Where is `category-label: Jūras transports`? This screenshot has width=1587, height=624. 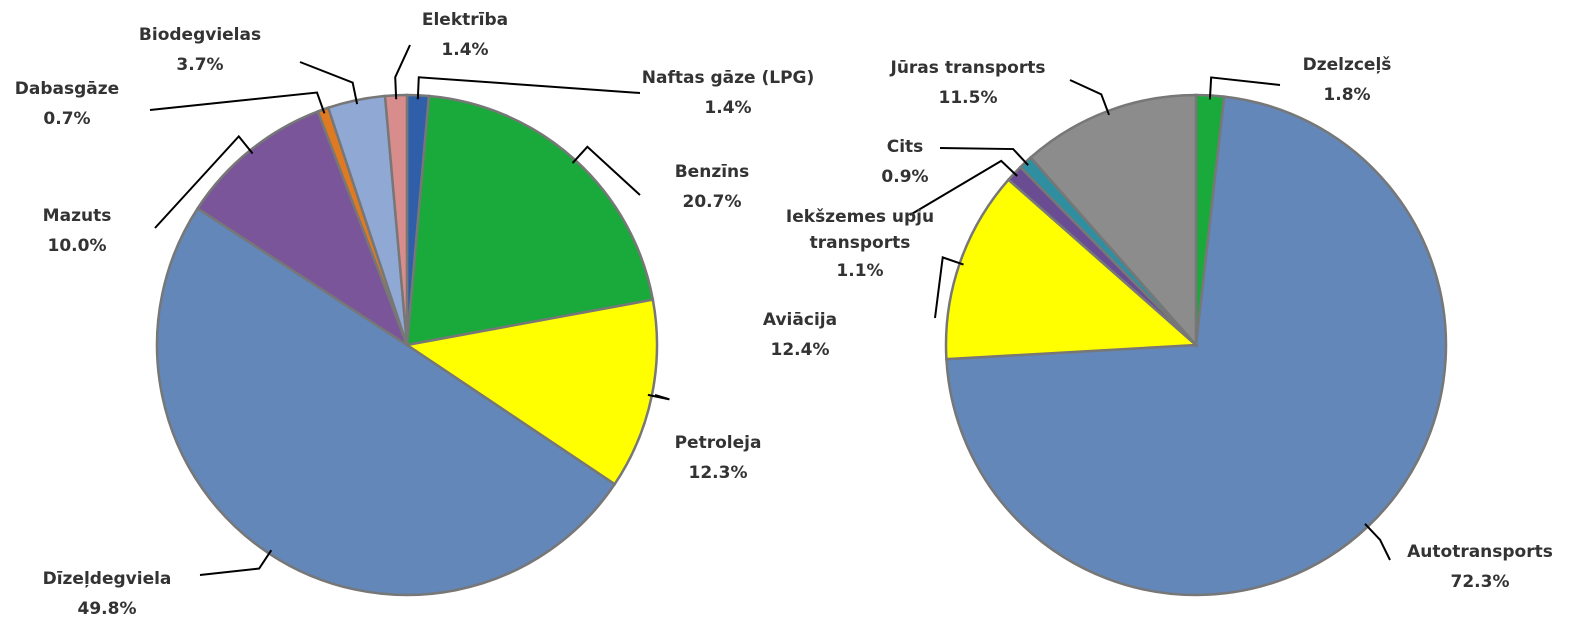 category-label: Jūras transports is located at coordinates (968, 68).